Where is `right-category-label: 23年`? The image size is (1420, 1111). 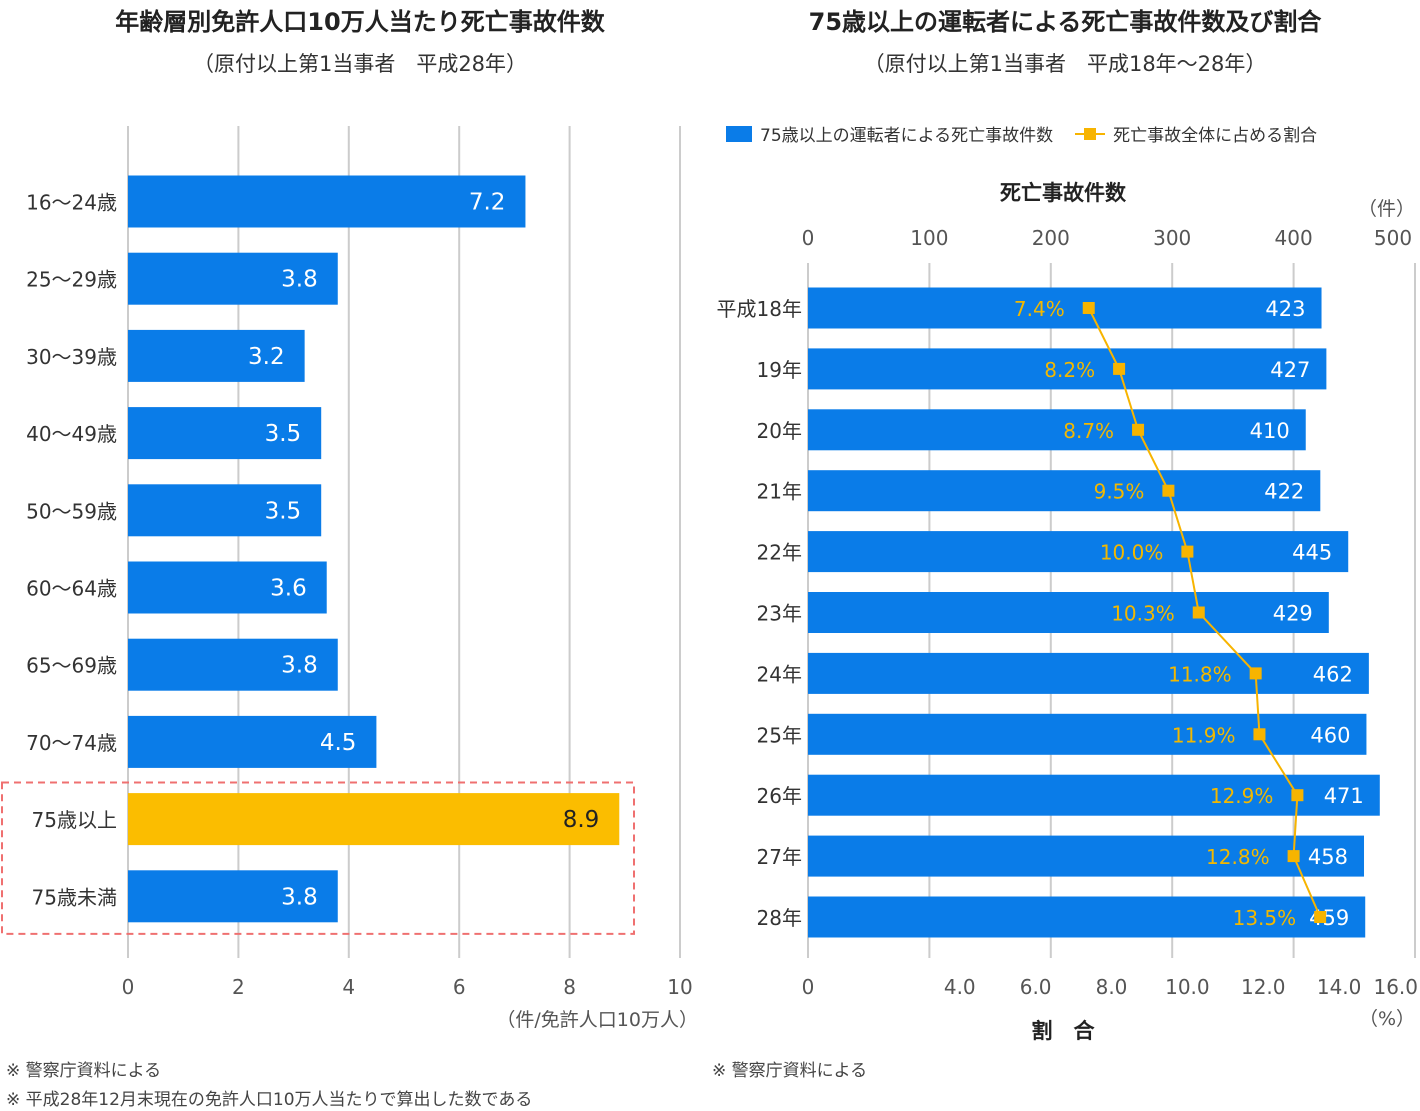
right-category-label: 23年 is located at coordinates (779, 614).